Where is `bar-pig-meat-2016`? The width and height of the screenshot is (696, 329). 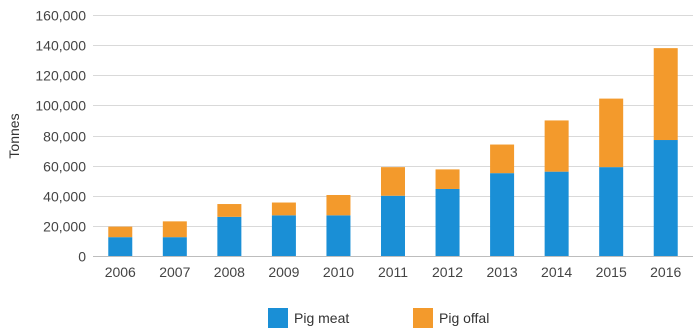 bar-pig-meat-2016 is located at coordinates (665, 198).